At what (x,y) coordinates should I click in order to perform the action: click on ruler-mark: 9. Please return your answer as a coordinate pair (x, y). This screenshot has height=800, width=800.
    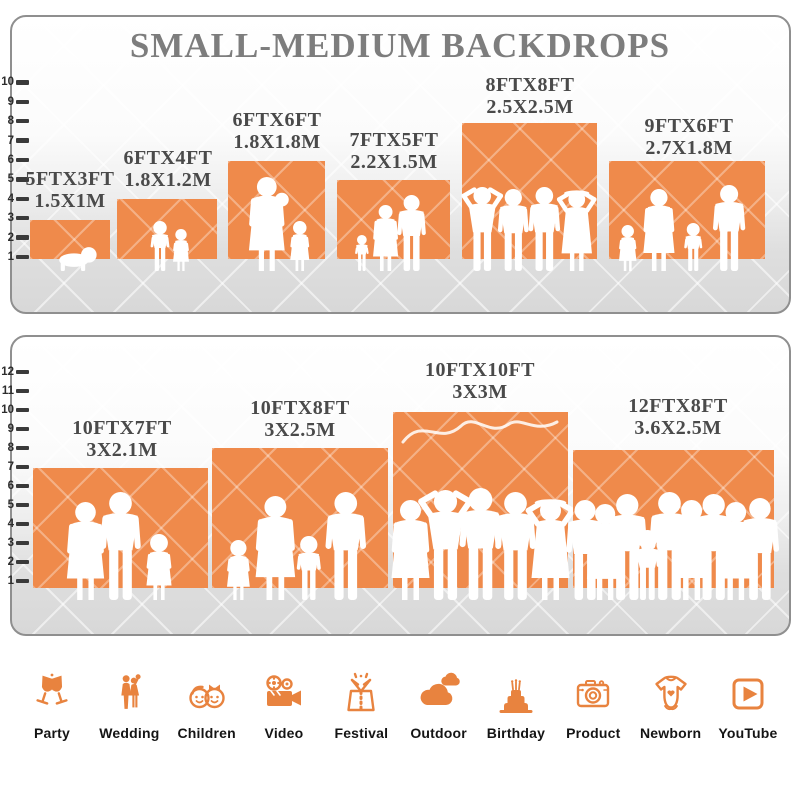
    Looking at the image, I should click on (14, 102).